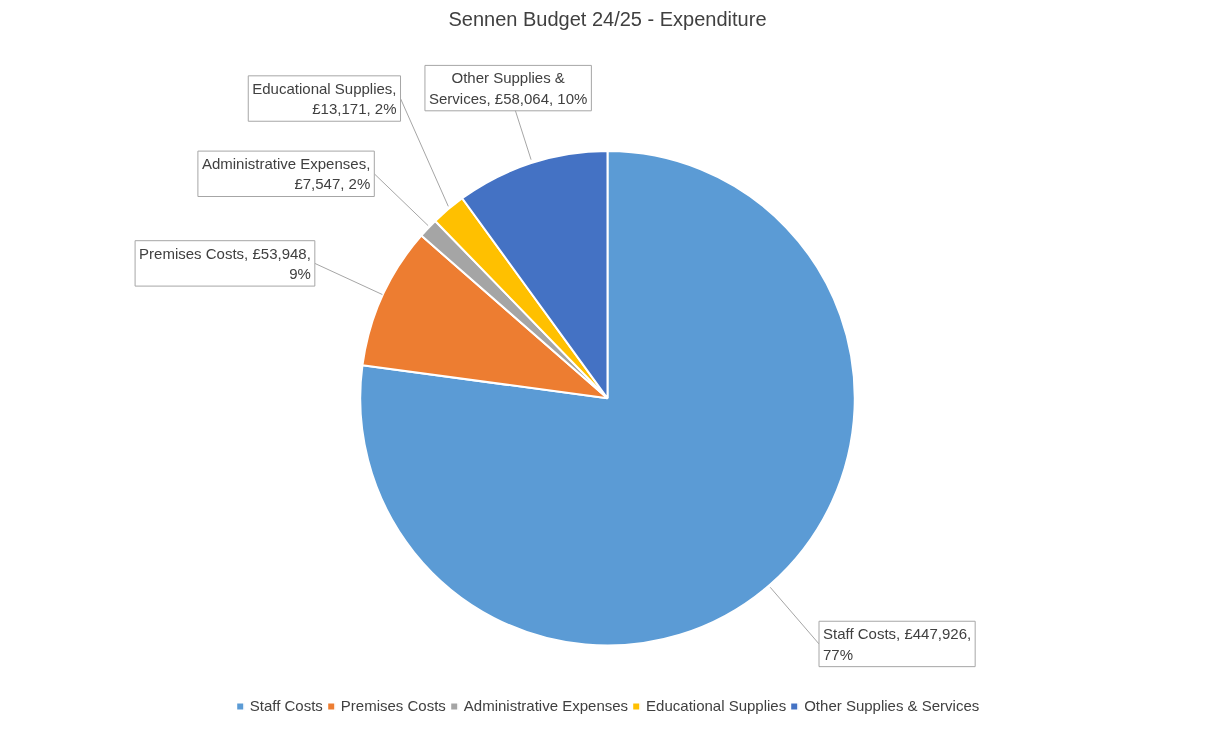 The image size is (1214, 733). Describe the element at coordinates (393, 705) in the screenshot. I see `legend-label: Premises Costs` at that location.